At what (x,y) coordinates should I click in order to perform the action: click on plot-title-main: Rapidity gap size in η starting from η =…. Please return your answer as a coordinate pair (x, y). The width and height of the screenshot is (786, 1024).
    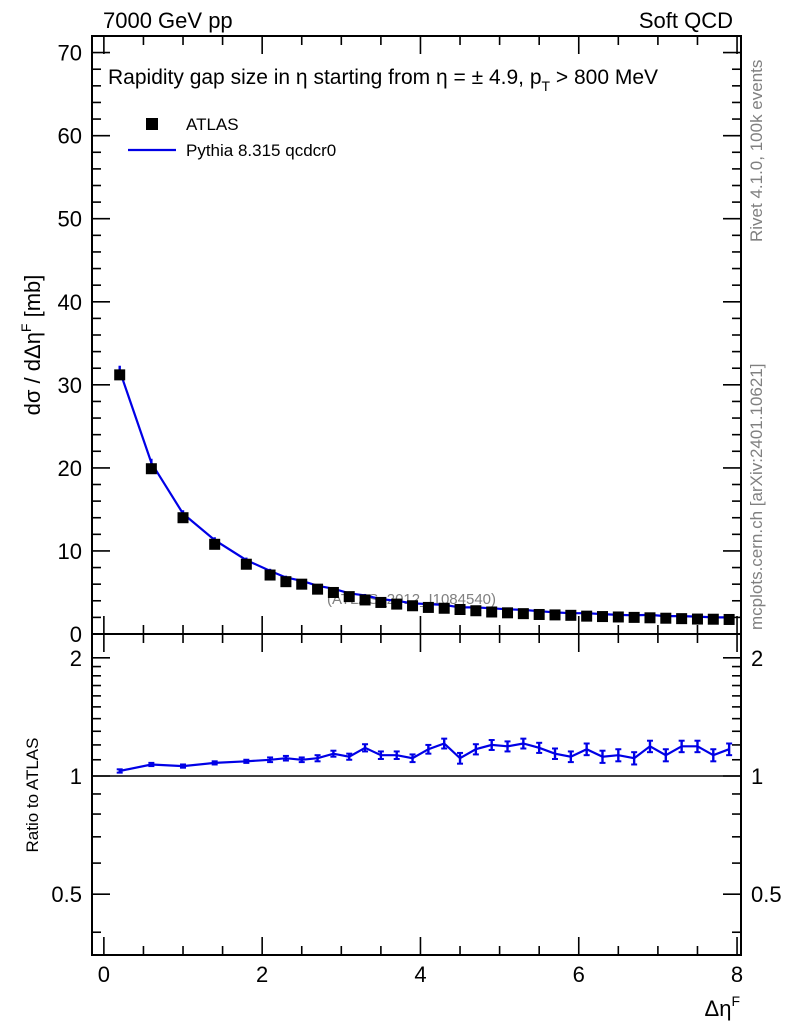
    Looking at the image, I should click on (325, 77).